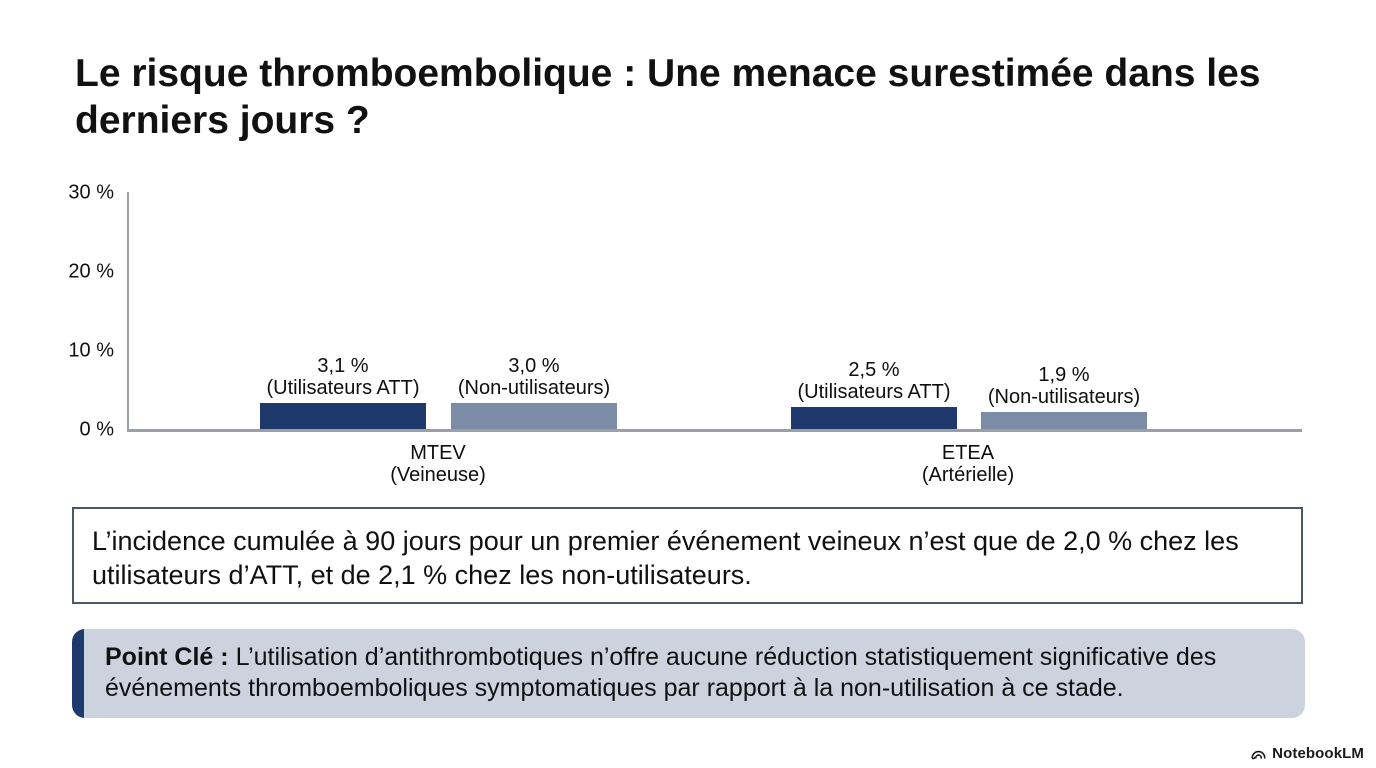  What do you see at coordinates (91, 271) in the screenshot?
I see `y-tick-label-20: 20 %` at bounding box center [91, 271].